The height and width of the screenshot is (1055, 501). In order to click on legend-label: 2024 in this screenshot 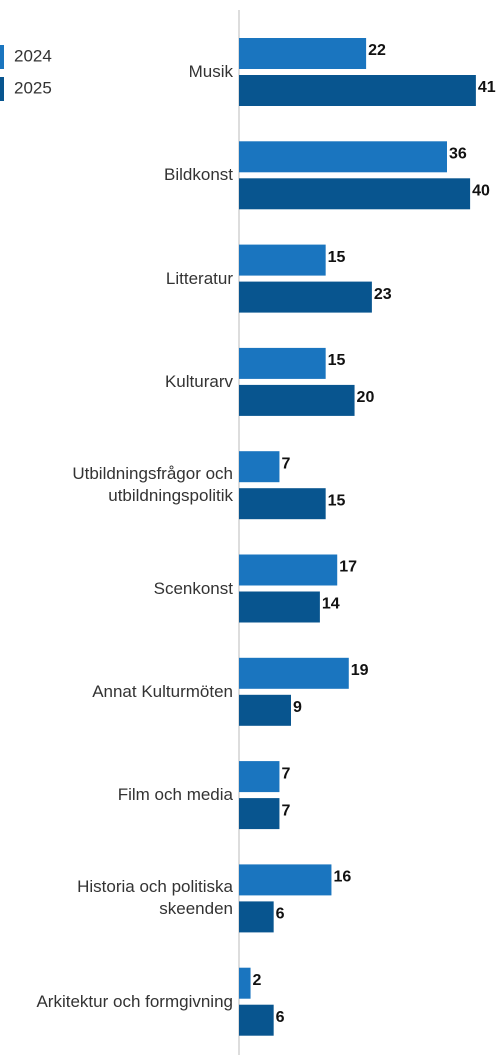, I will do `click(33, 55)`.